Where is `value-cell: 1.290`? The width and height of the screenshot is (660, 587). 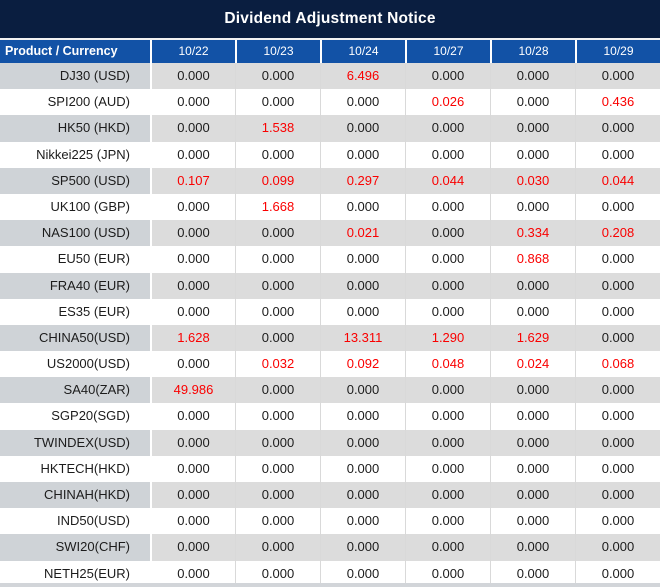 value-cell: 1.290 is located at coordinates (447, 338).